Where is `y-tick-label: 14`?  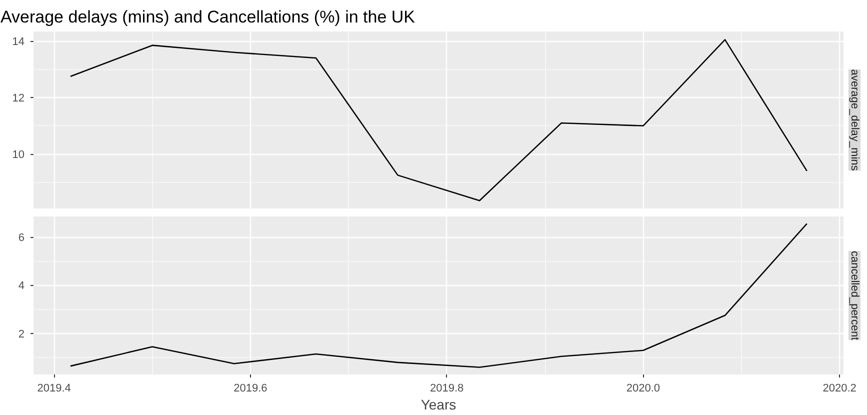 y-tick-label: 14 is located at coordinates (18, 42).